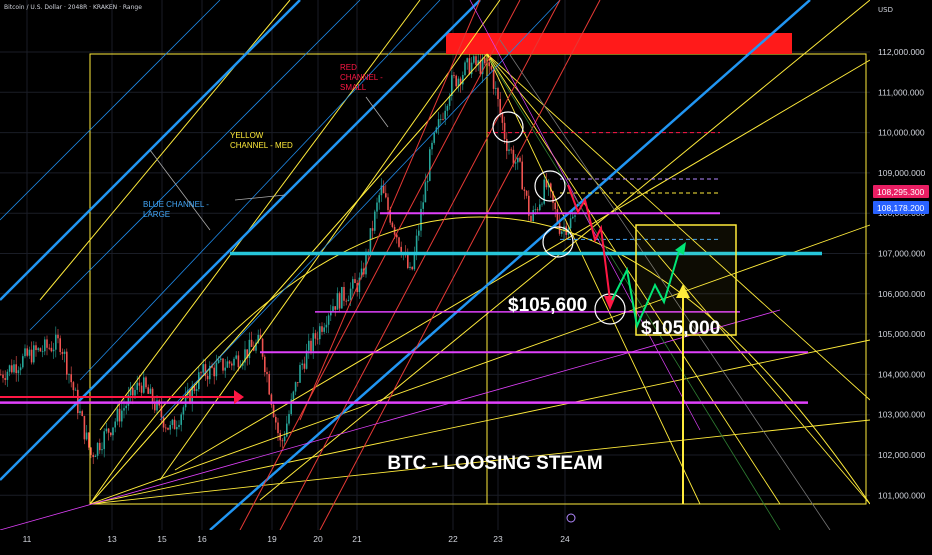  Describe the element at coordinates (558, 242) in the screenshot. I see `highlight-circle` at that location.